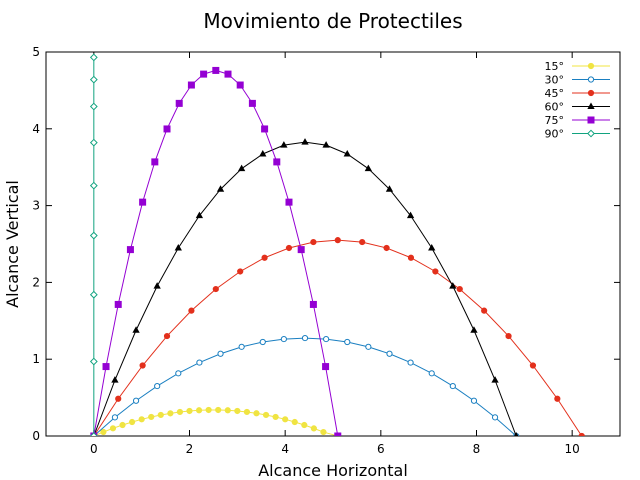 This screenshot has width=640, height=480. What do you see at coordinates (577, 100) in the screenshot?
I see `legend: 15°30°45°60°75°90°` at bounding box center [577, 100].